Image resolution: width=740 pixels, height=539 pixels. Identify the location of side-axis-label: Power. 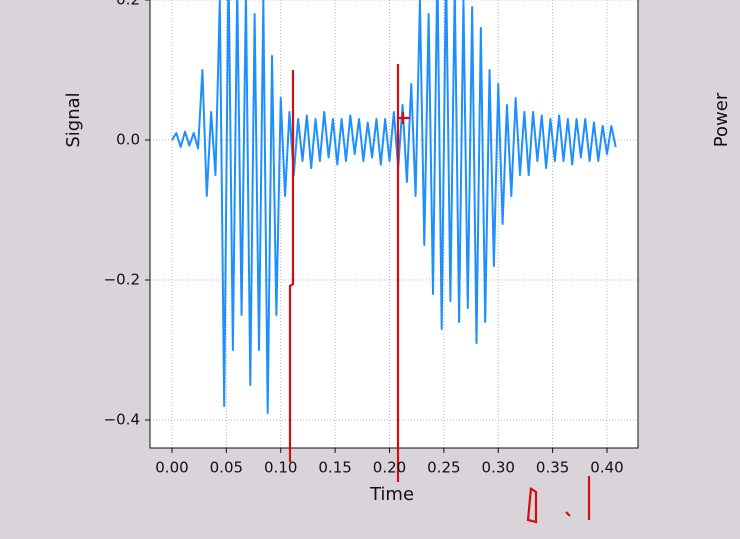
(721, 119).